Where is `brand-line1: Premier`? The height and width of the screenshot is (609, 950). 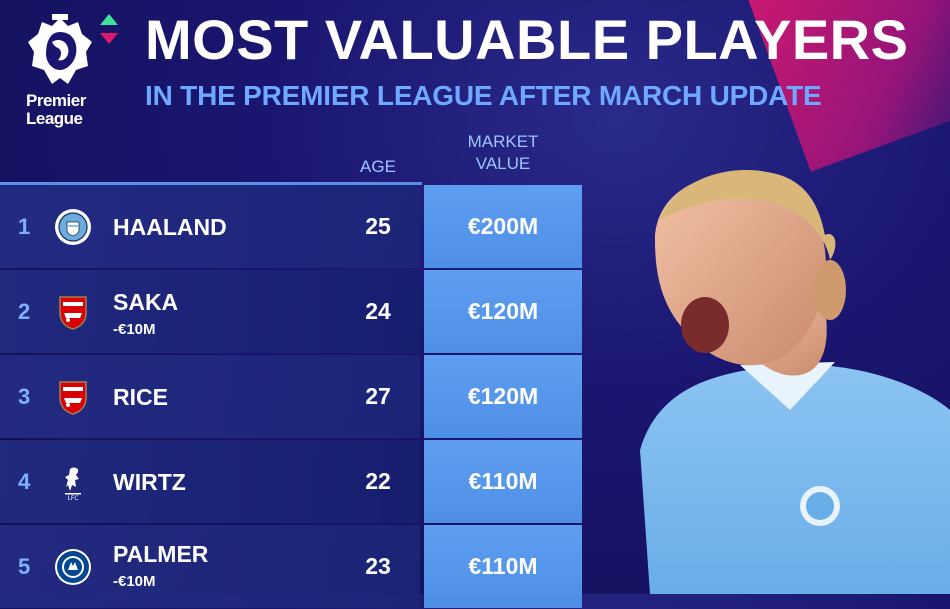 brand-line1: Premier is located at coordinates (56, 100).